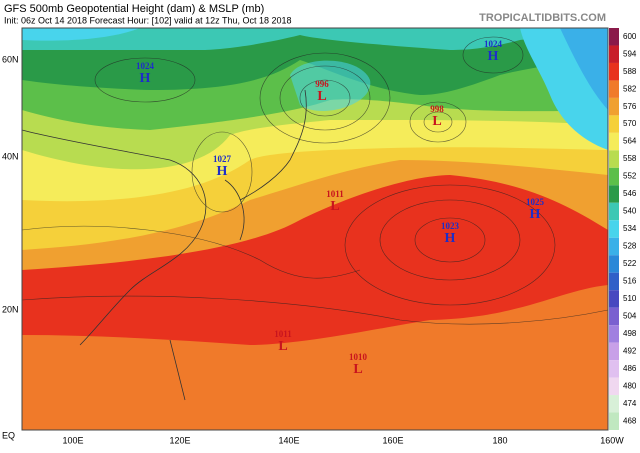 This screenshot has height=453, width=640. What do you see at coordinates (630, 193) in the screenshot?
I see `colorbar-label: 546` at bounding box center [630, 193].